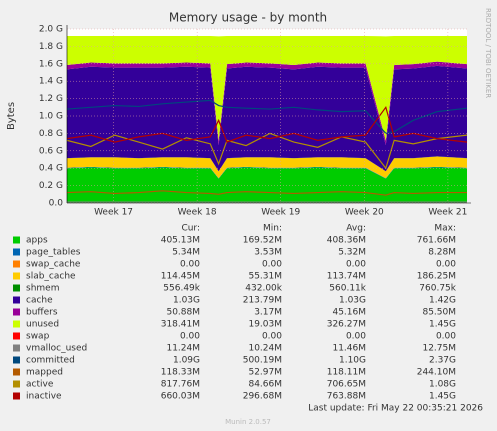 The image size is (497, 431). I want to click on legend-value: 45.16M, so click(349, 313).